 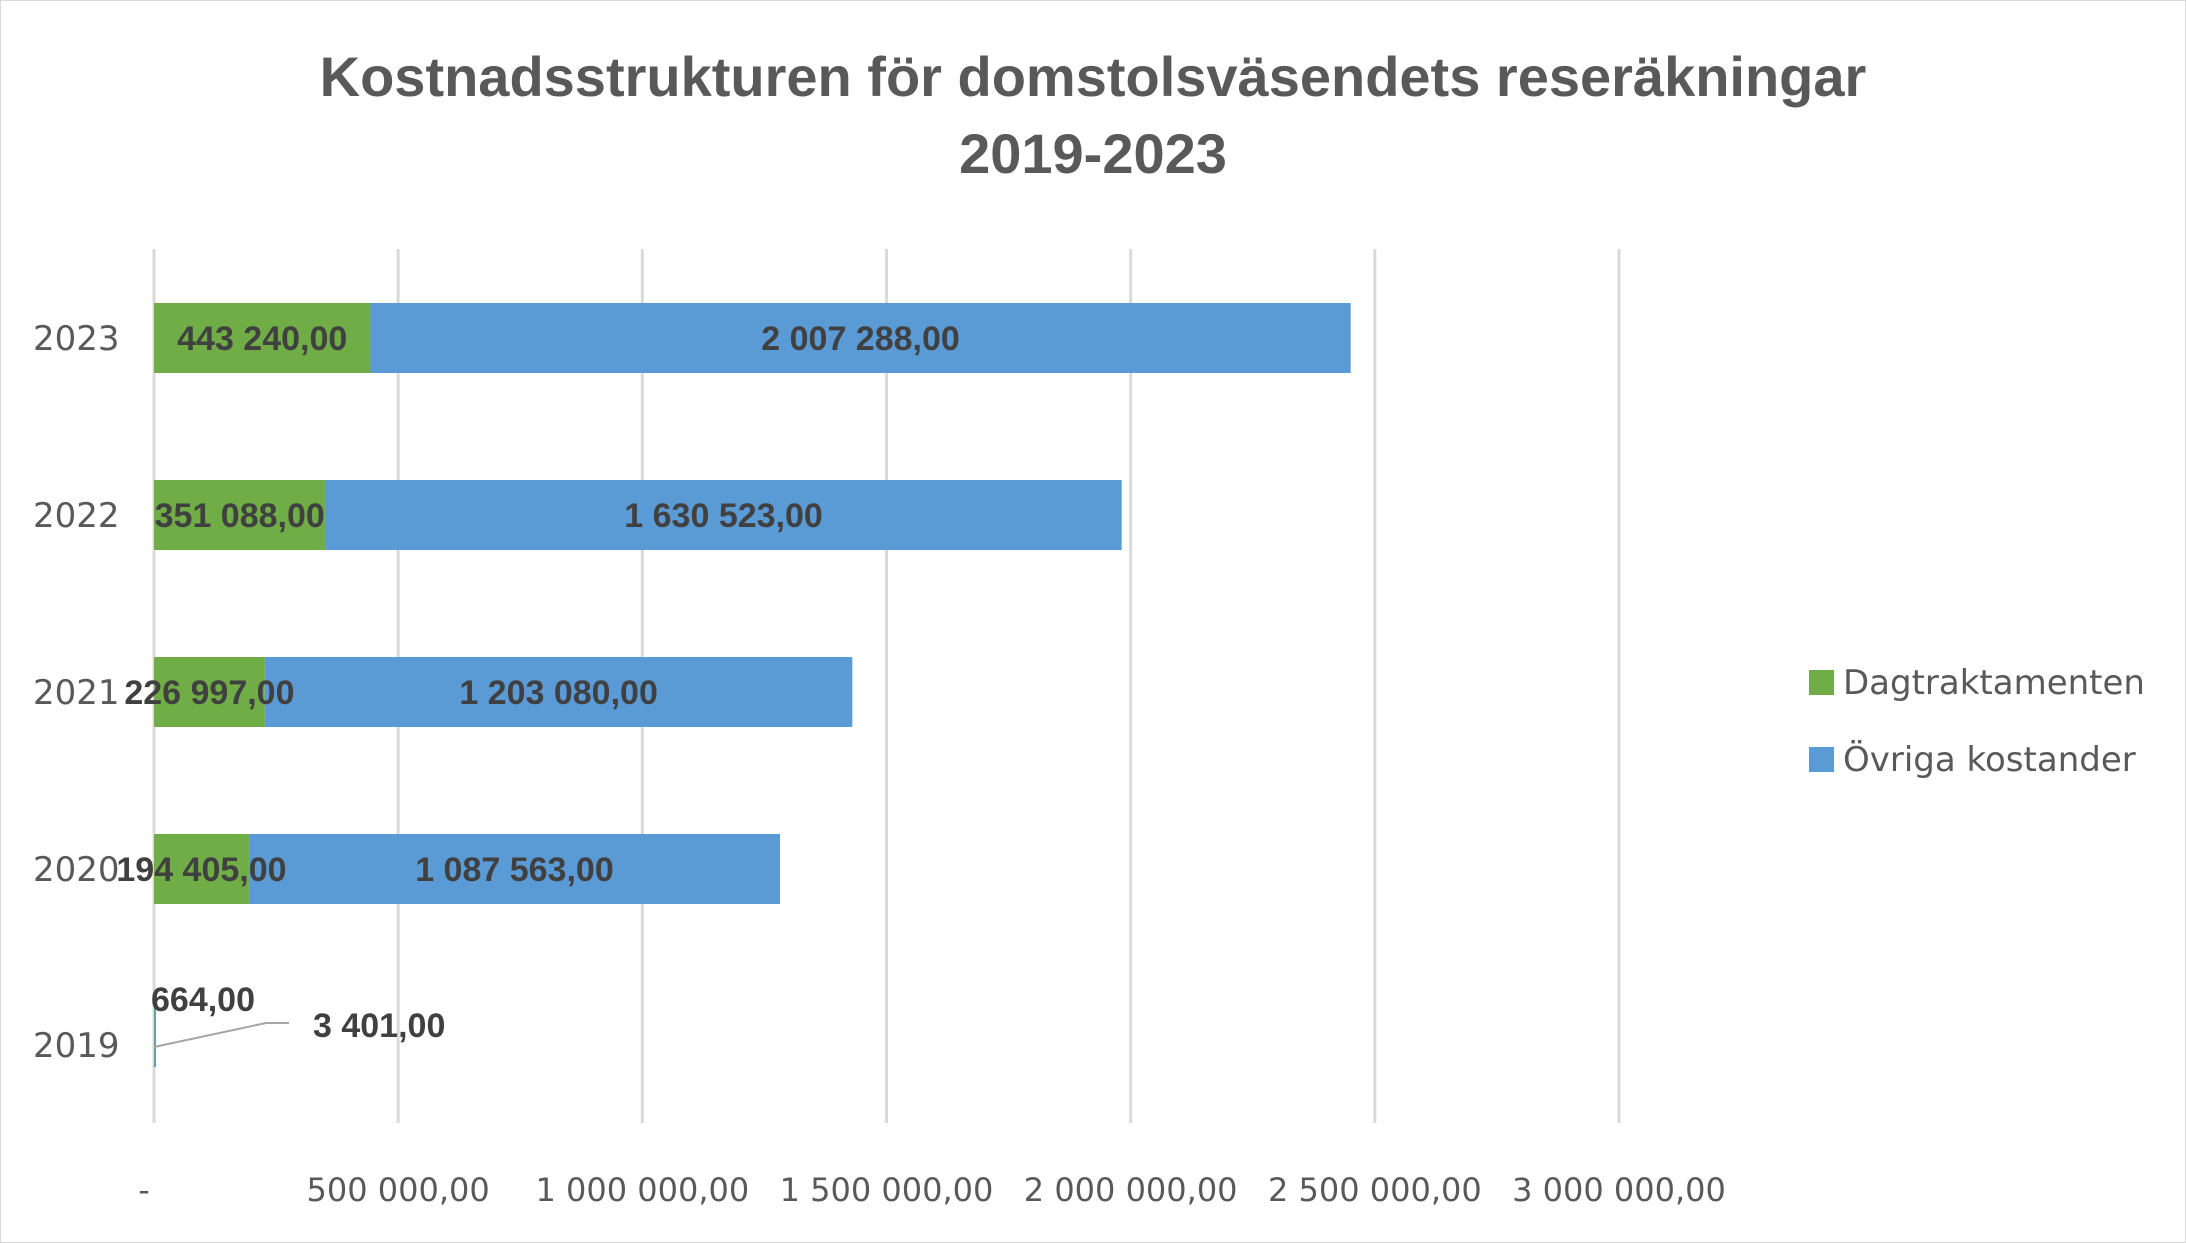 I want to click on data-label: 1 203 080,00, so click(x=558, y=693).